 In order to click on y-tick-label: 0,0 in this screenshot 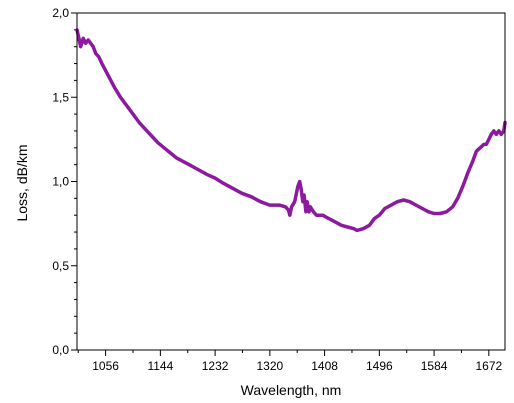, I will do `click(60, 350)`.